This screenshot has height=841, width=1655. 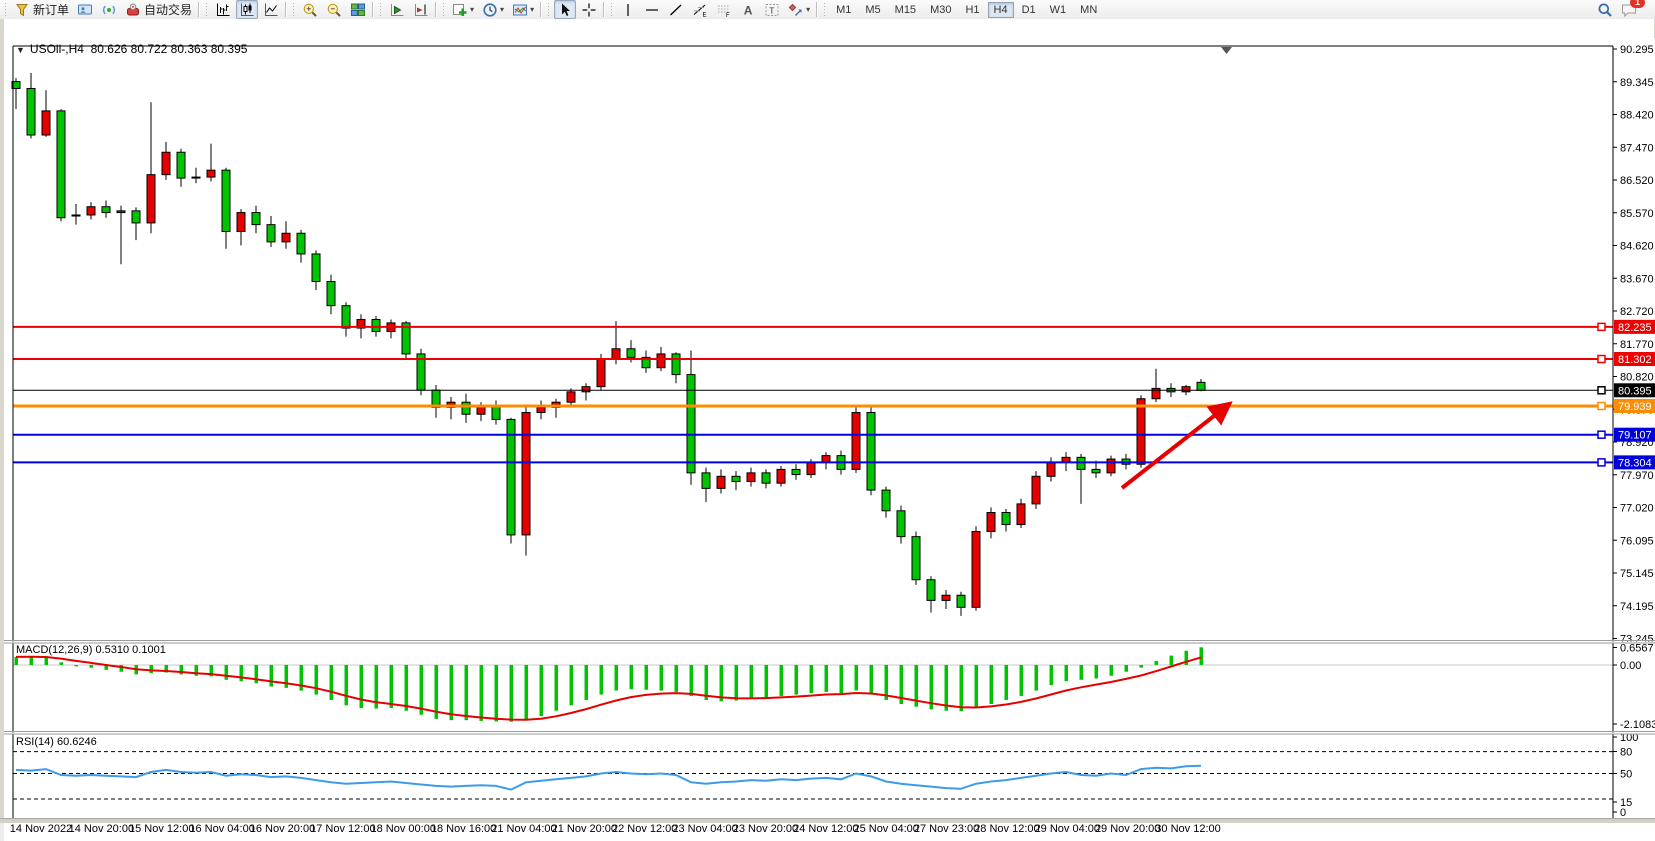 I want to click on shapes-dropdown: ▾, so click(x=799, y=9).